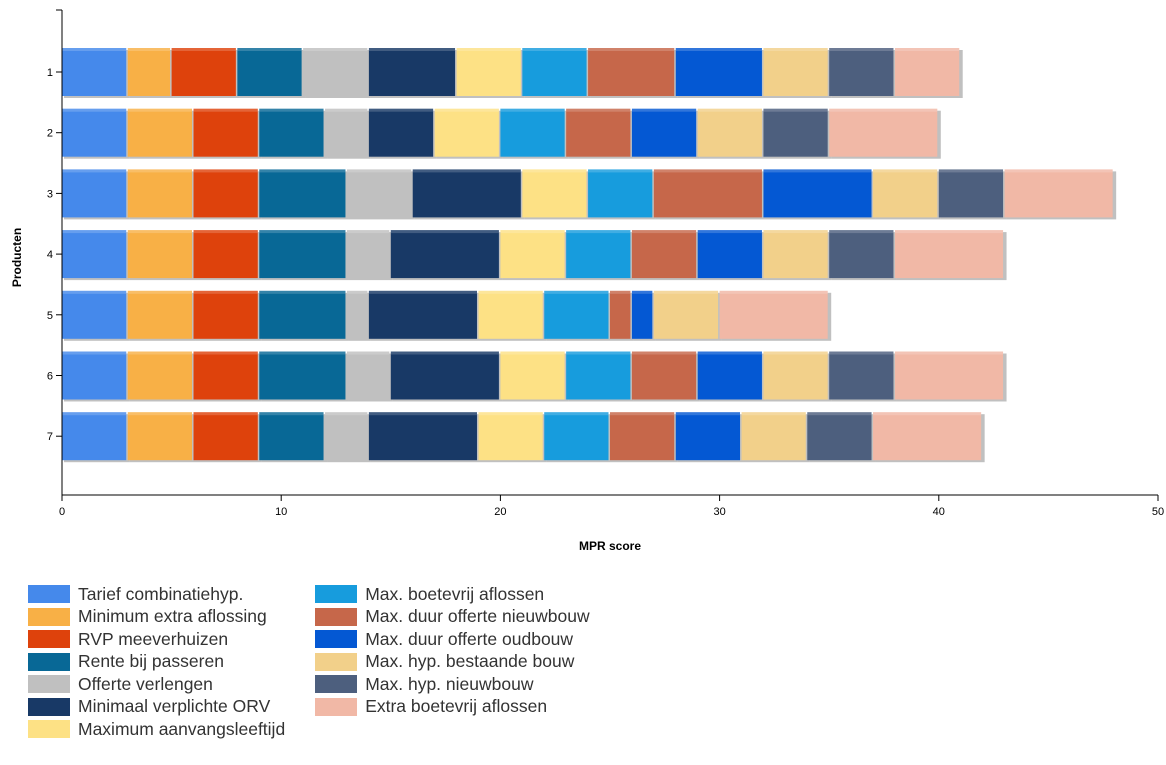 The height and width of the screenshot is (765, 1166). What do you see at coordinates (172, 616) in the screenshot?
I see `legend-label: Minimum extra aflossing` at bounding box center [172, 616].